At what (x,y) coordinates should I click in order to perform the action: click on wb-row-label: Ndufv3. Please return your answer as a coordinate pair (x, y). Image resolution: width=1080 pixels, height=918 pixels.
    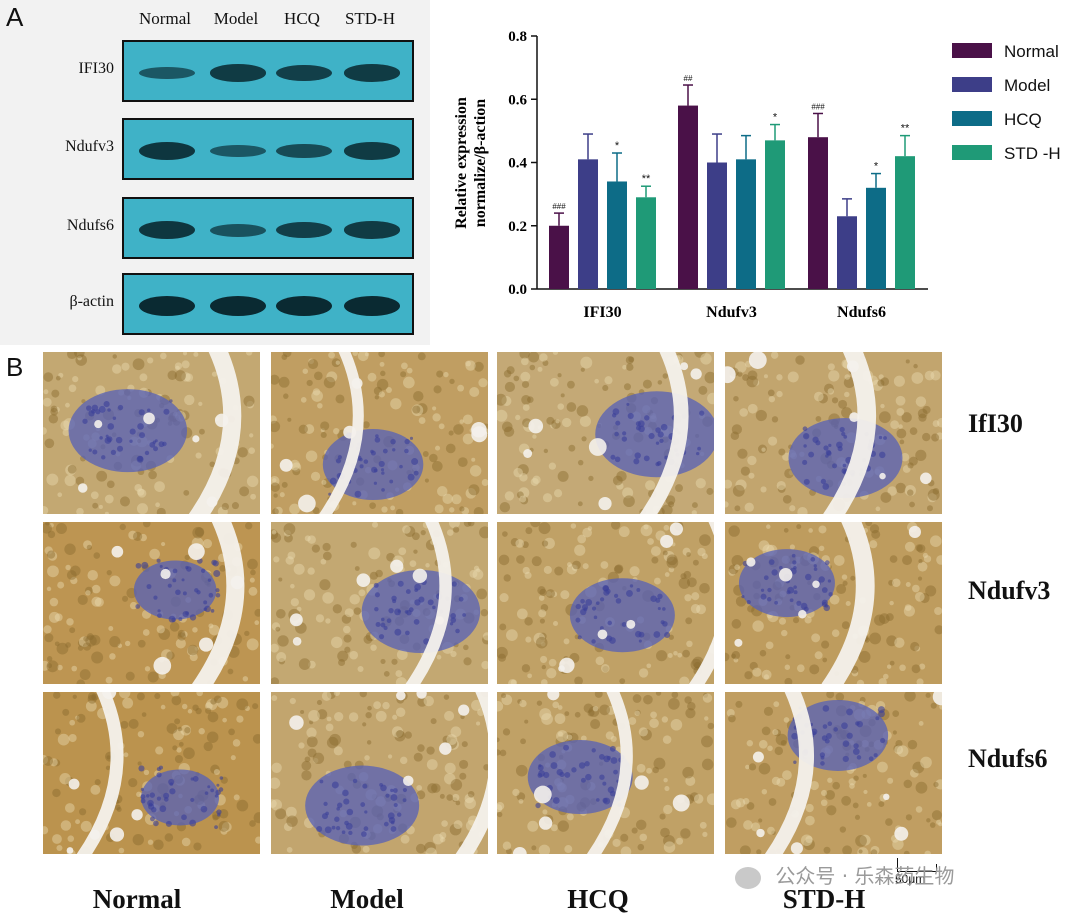
    Looking at the image, I should click on (89, 146).